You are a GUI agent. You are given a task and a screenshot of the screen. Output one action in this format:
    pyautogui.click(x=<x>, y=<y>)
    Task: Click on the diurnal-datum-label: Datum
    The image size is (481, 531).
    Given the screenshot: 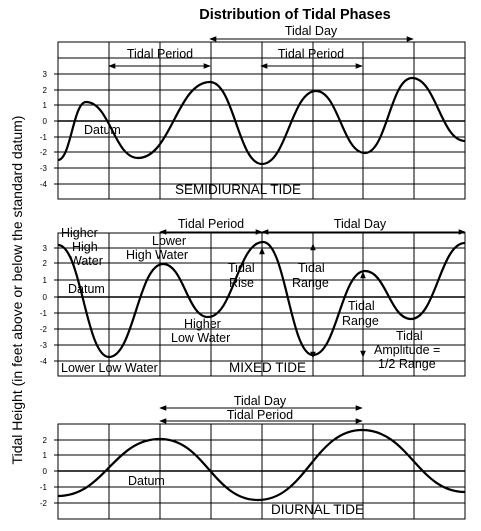 What is the action you would take?
    pyautogui.click(x=146, y=481)
    